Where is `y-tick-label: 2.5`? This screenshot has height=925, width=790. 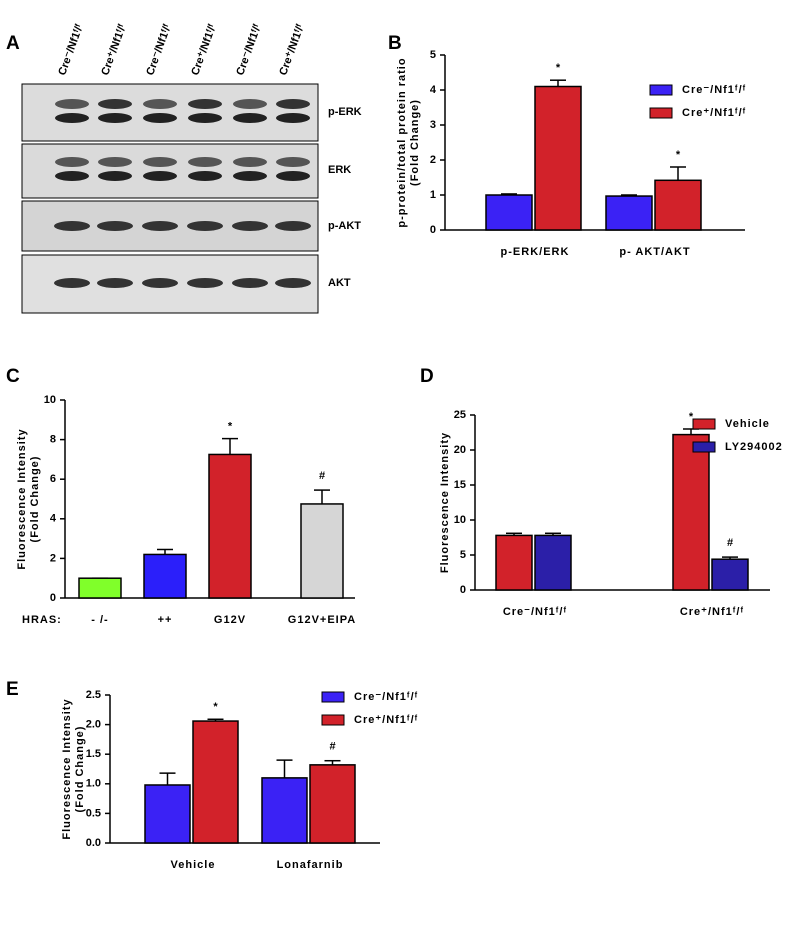 y-tick-label: 2.5 is located at coordinates (93, 695).